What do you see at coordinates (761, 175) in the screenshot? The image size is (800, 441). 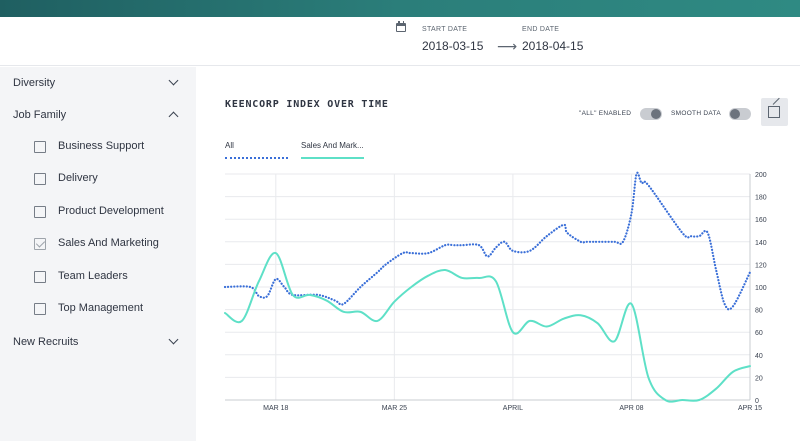 I see `y-tick-label: 200` at bounding box center [761, 175].